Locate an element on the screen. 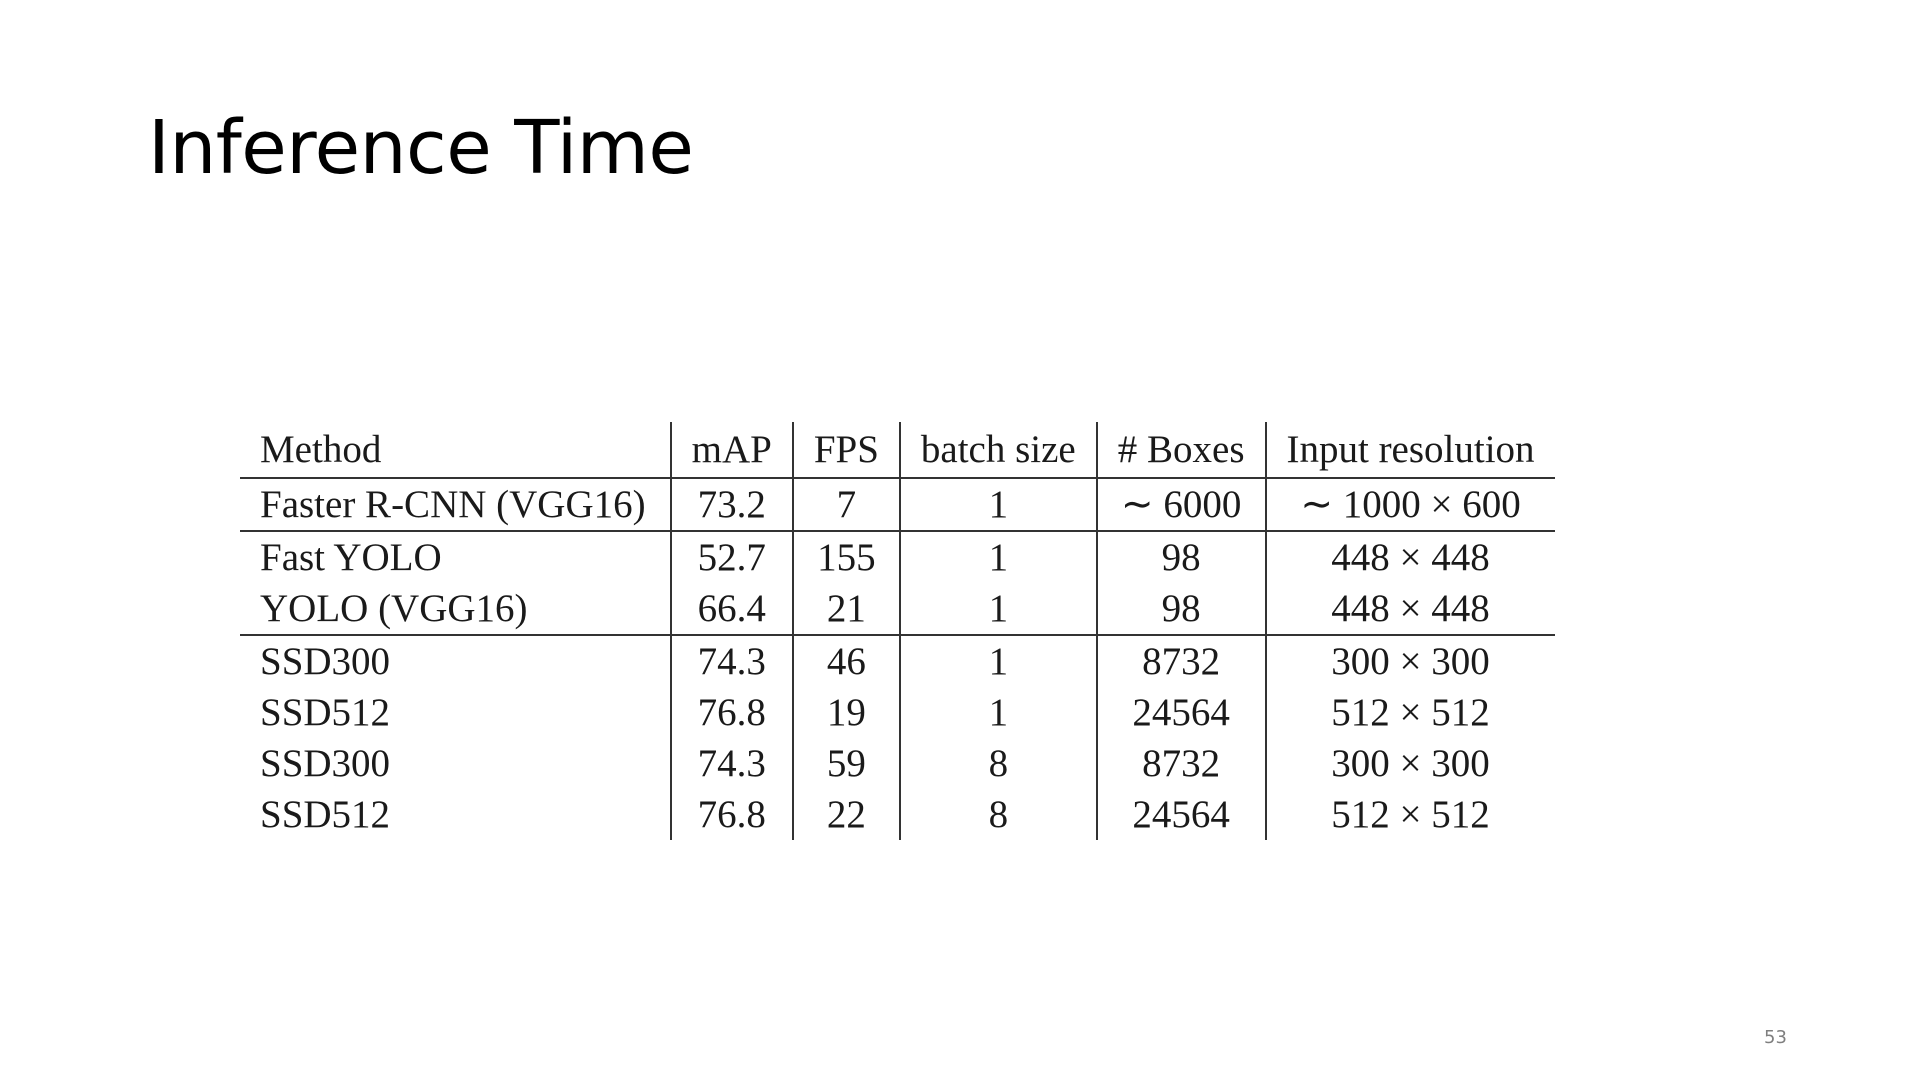 This screenshot has height=1080, width=1920. cell-method: YOLO (VGG16) is located at coordinates (455, 609).